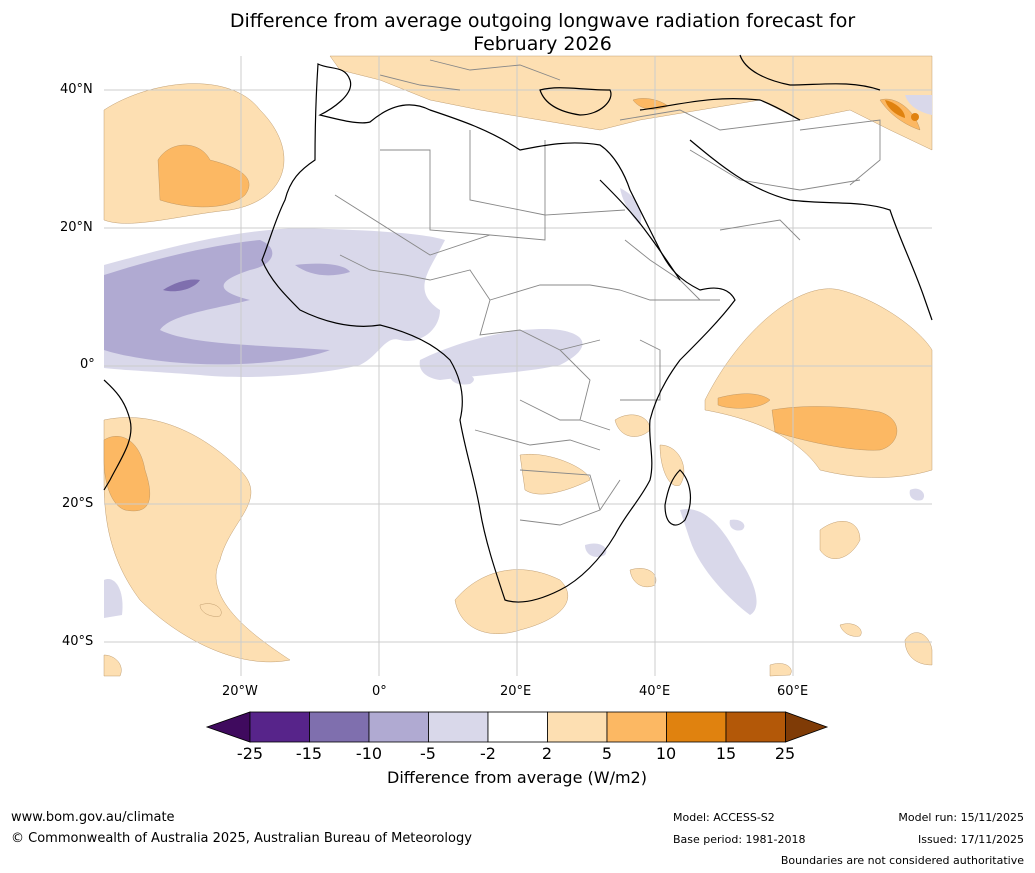 This screenshot has height=873, width=1035. Describe the element at coordinates (76, 227) in the screenshot. I see `lat-label-20n: 20°N` at that location.